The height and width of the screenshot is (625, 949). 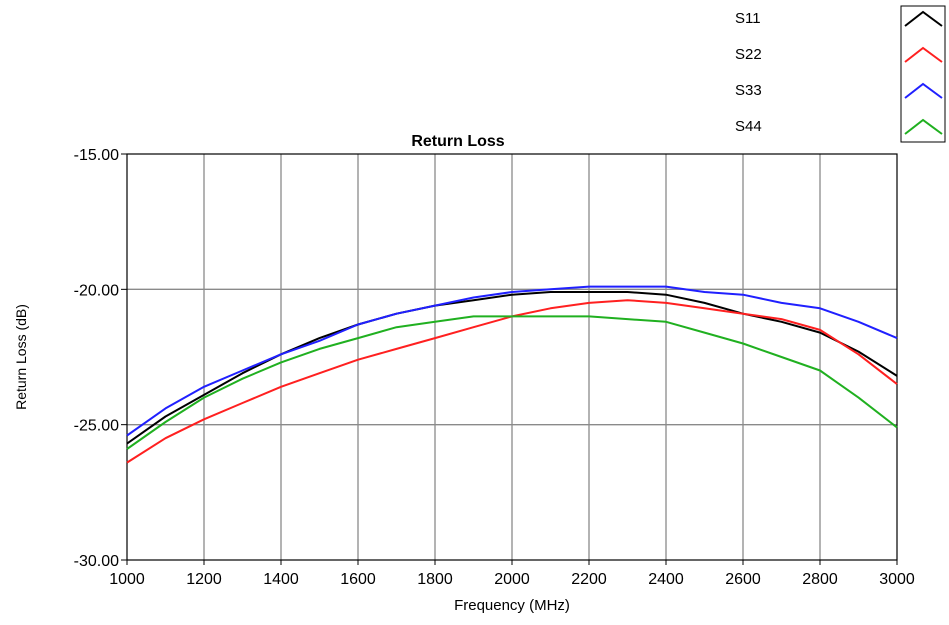 I want to click on legend-label-s33: S33, so click(x=748, y=90).